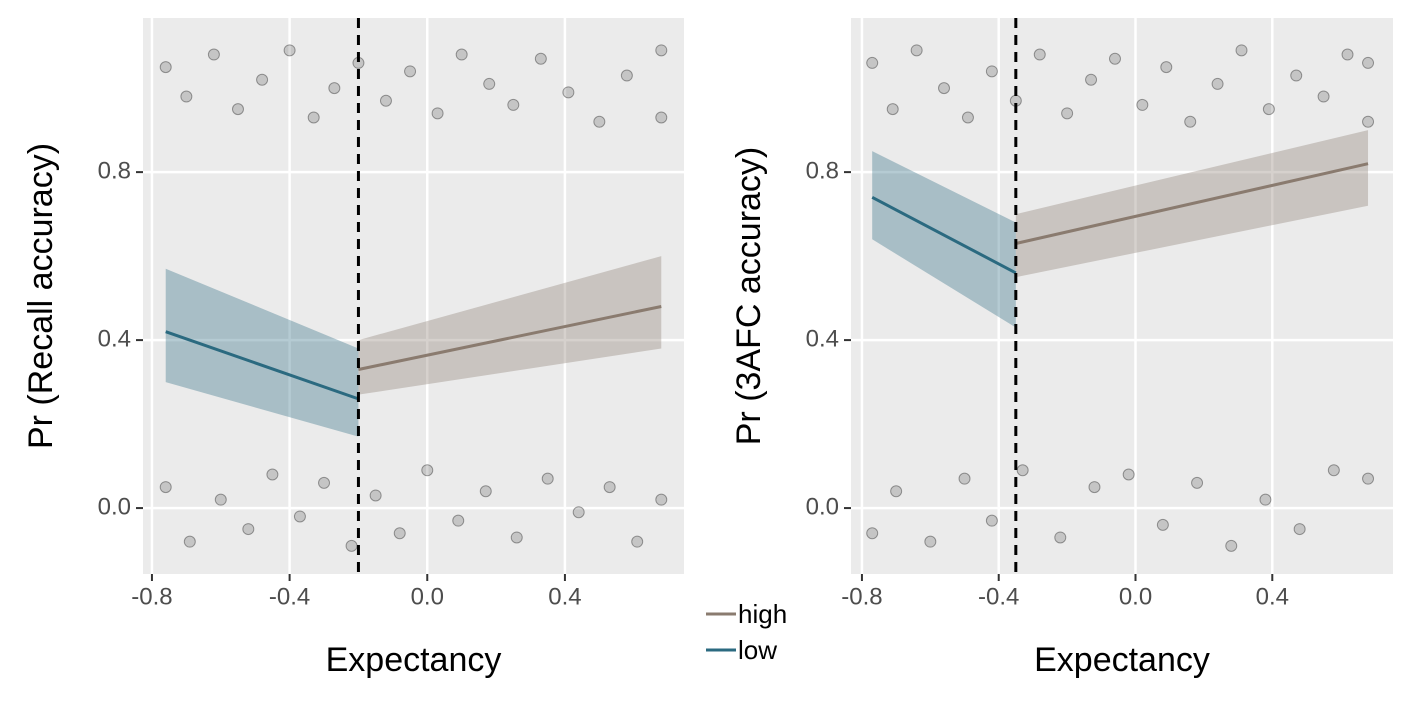 This screenshot has height=713, width=1417. I want to click on legend-label: low, so click(757, 650).